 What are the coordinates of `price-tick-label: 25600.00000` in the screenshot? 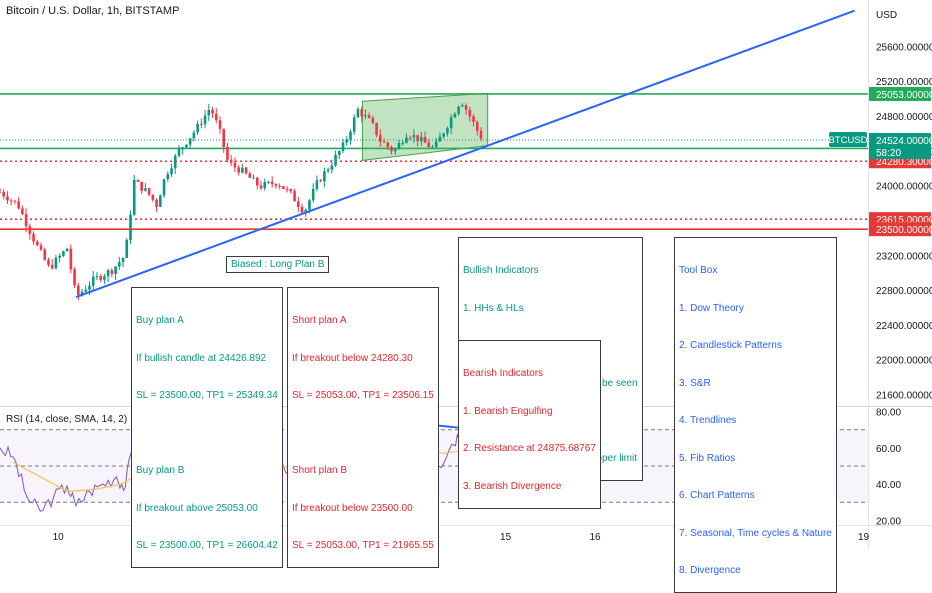 It's located at (904, 47).